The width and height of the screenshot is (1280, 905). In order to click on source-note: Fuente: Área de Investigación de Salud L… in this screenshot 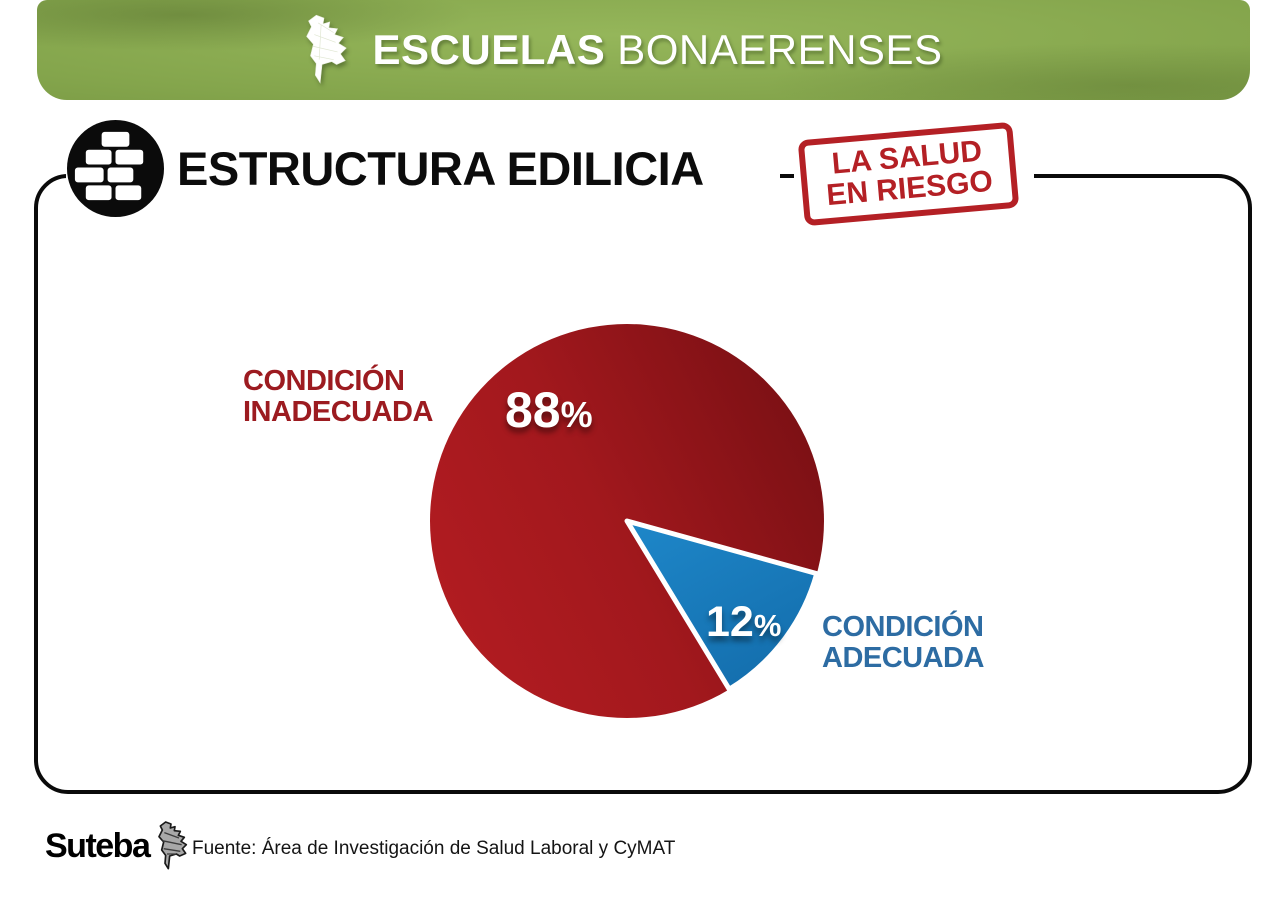, I will do `click(434, 848)`.